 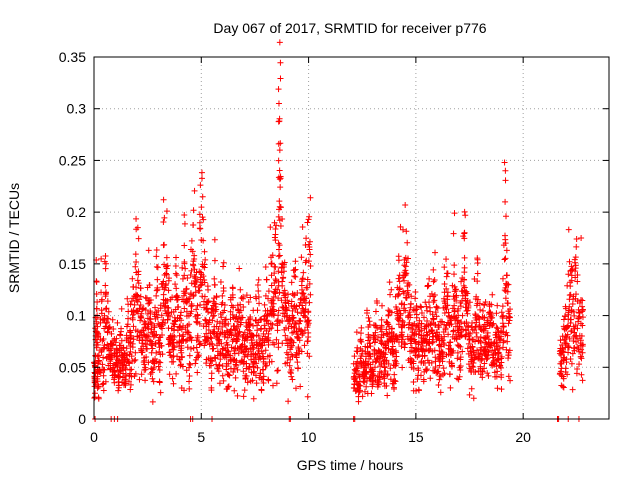 What do you see at coordinates (94, 437) in the screenshot?
I see `x-tick-label: 0` at bounding box center [94, 437].